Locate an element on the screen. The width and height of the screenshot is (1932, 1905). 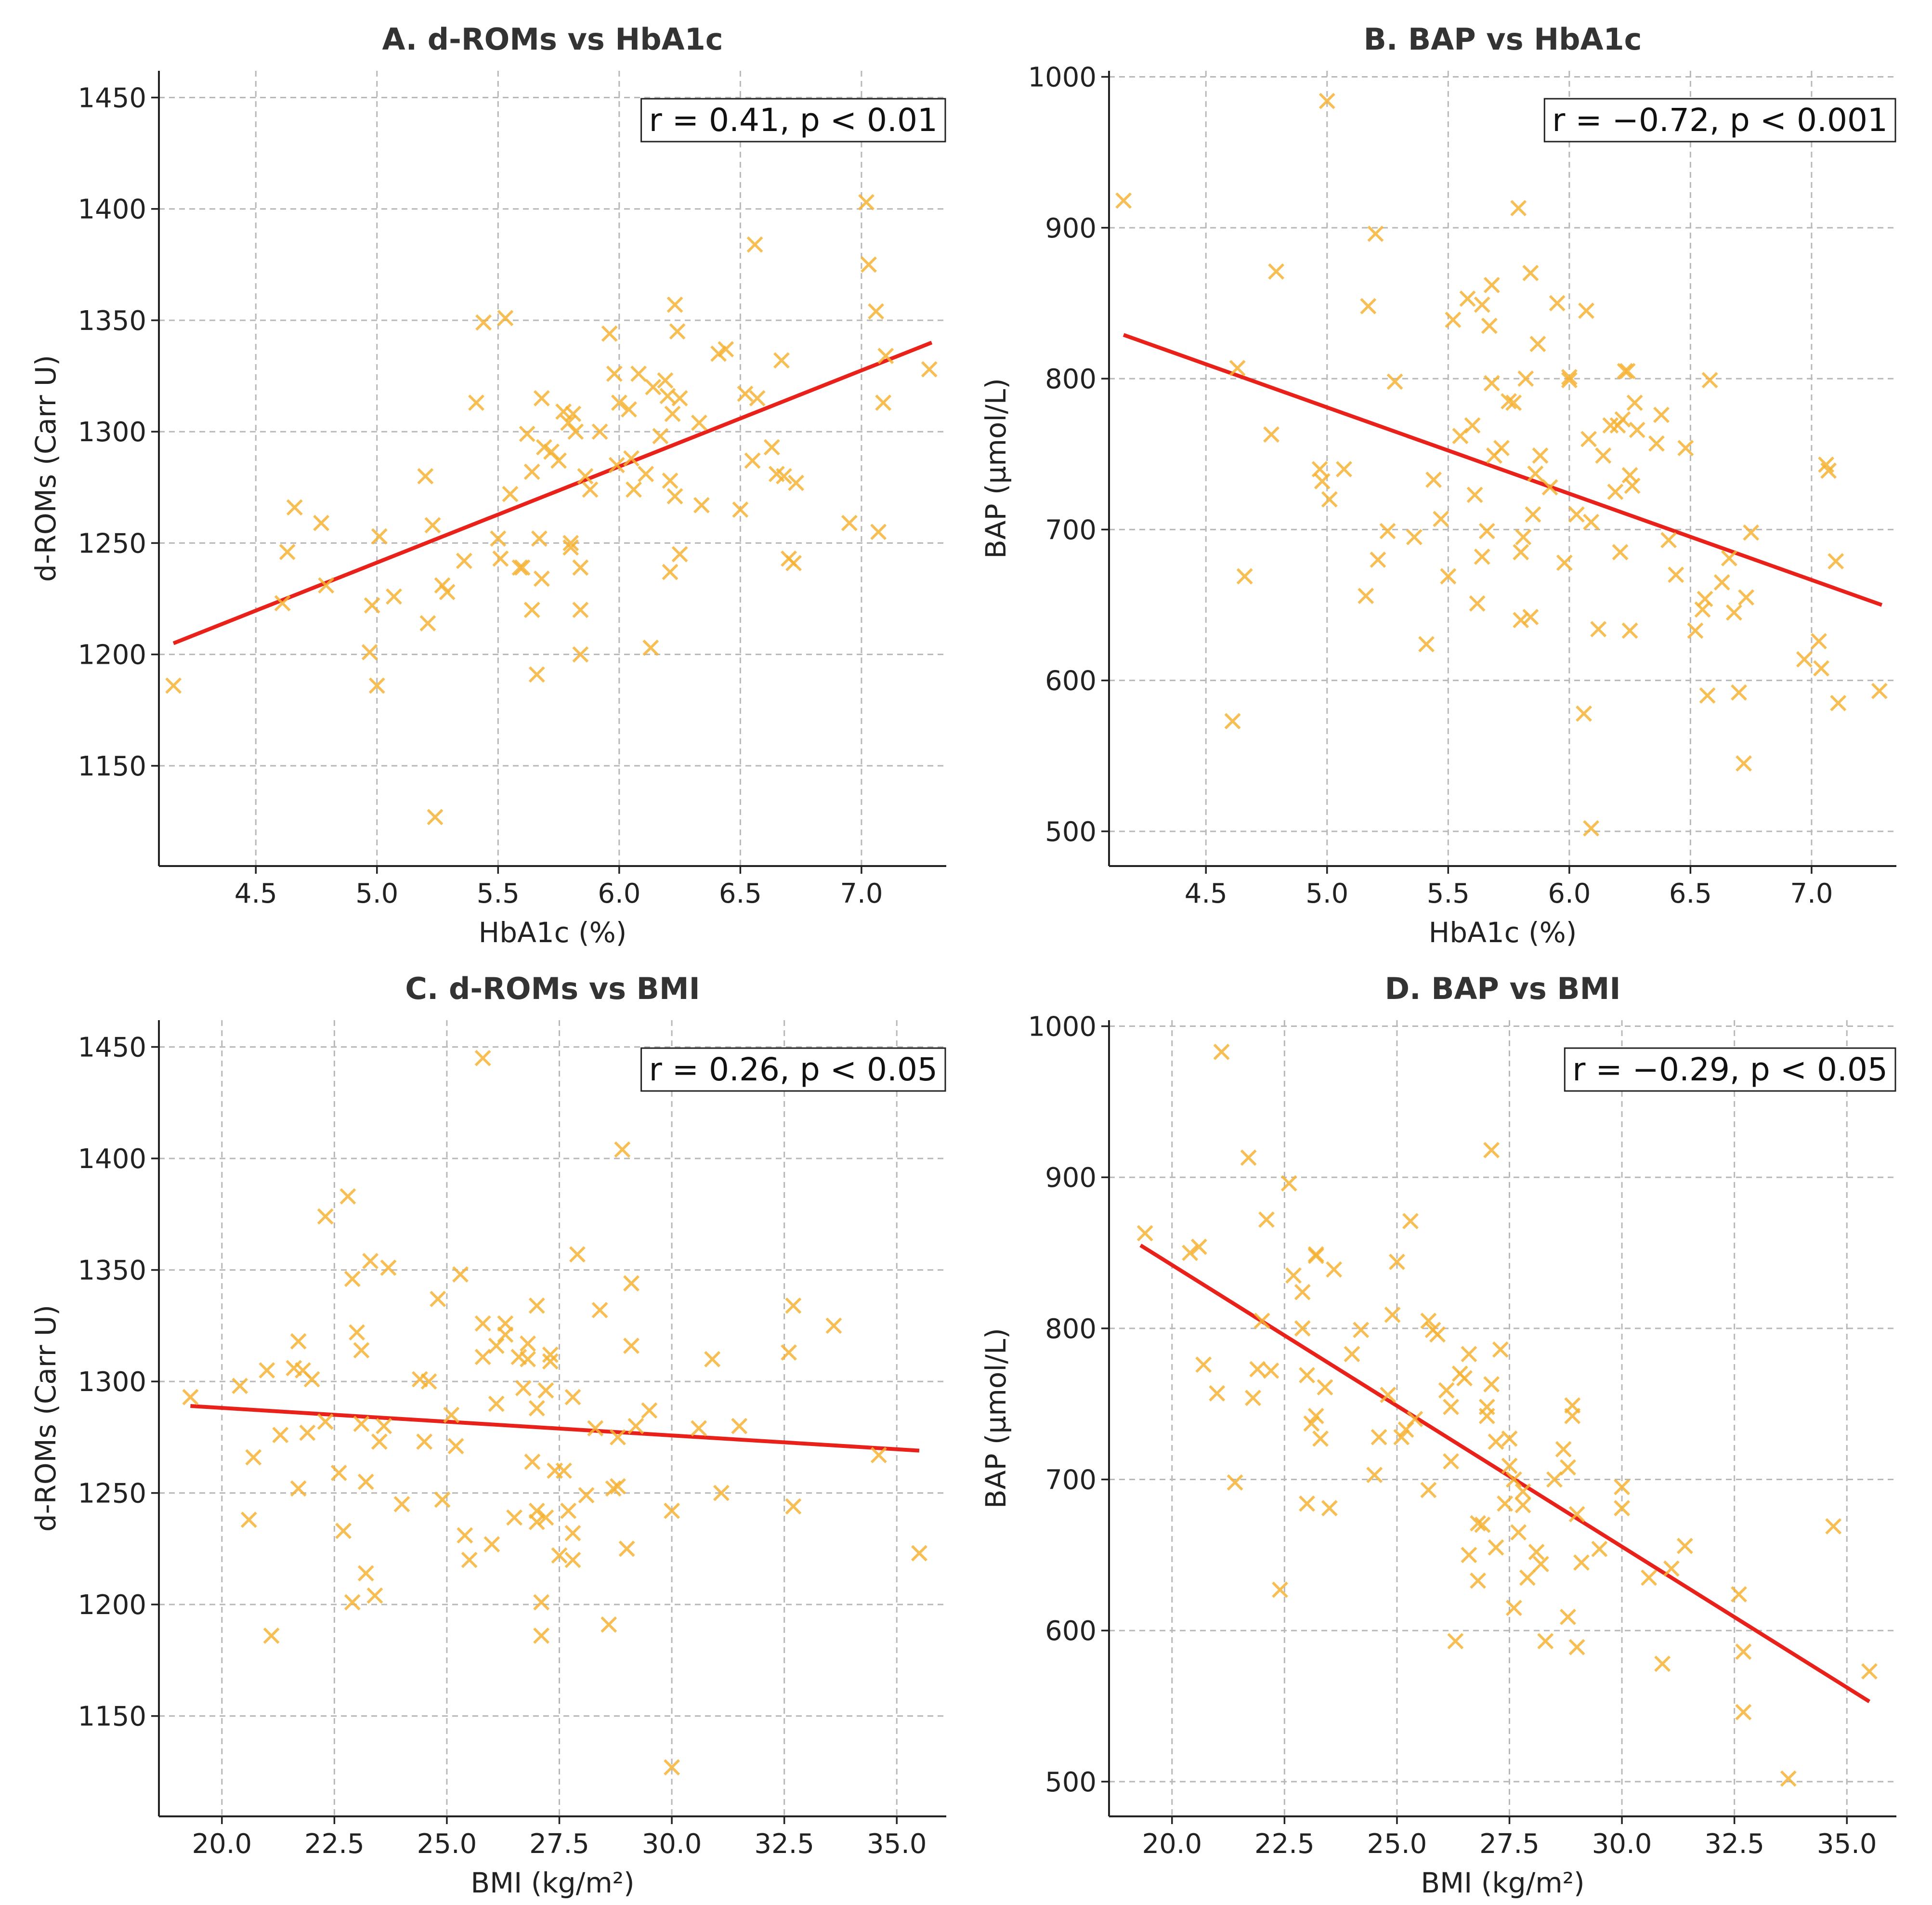
panel-a-y-tick-label-0: 1150 is located at coordinates (112, 766).